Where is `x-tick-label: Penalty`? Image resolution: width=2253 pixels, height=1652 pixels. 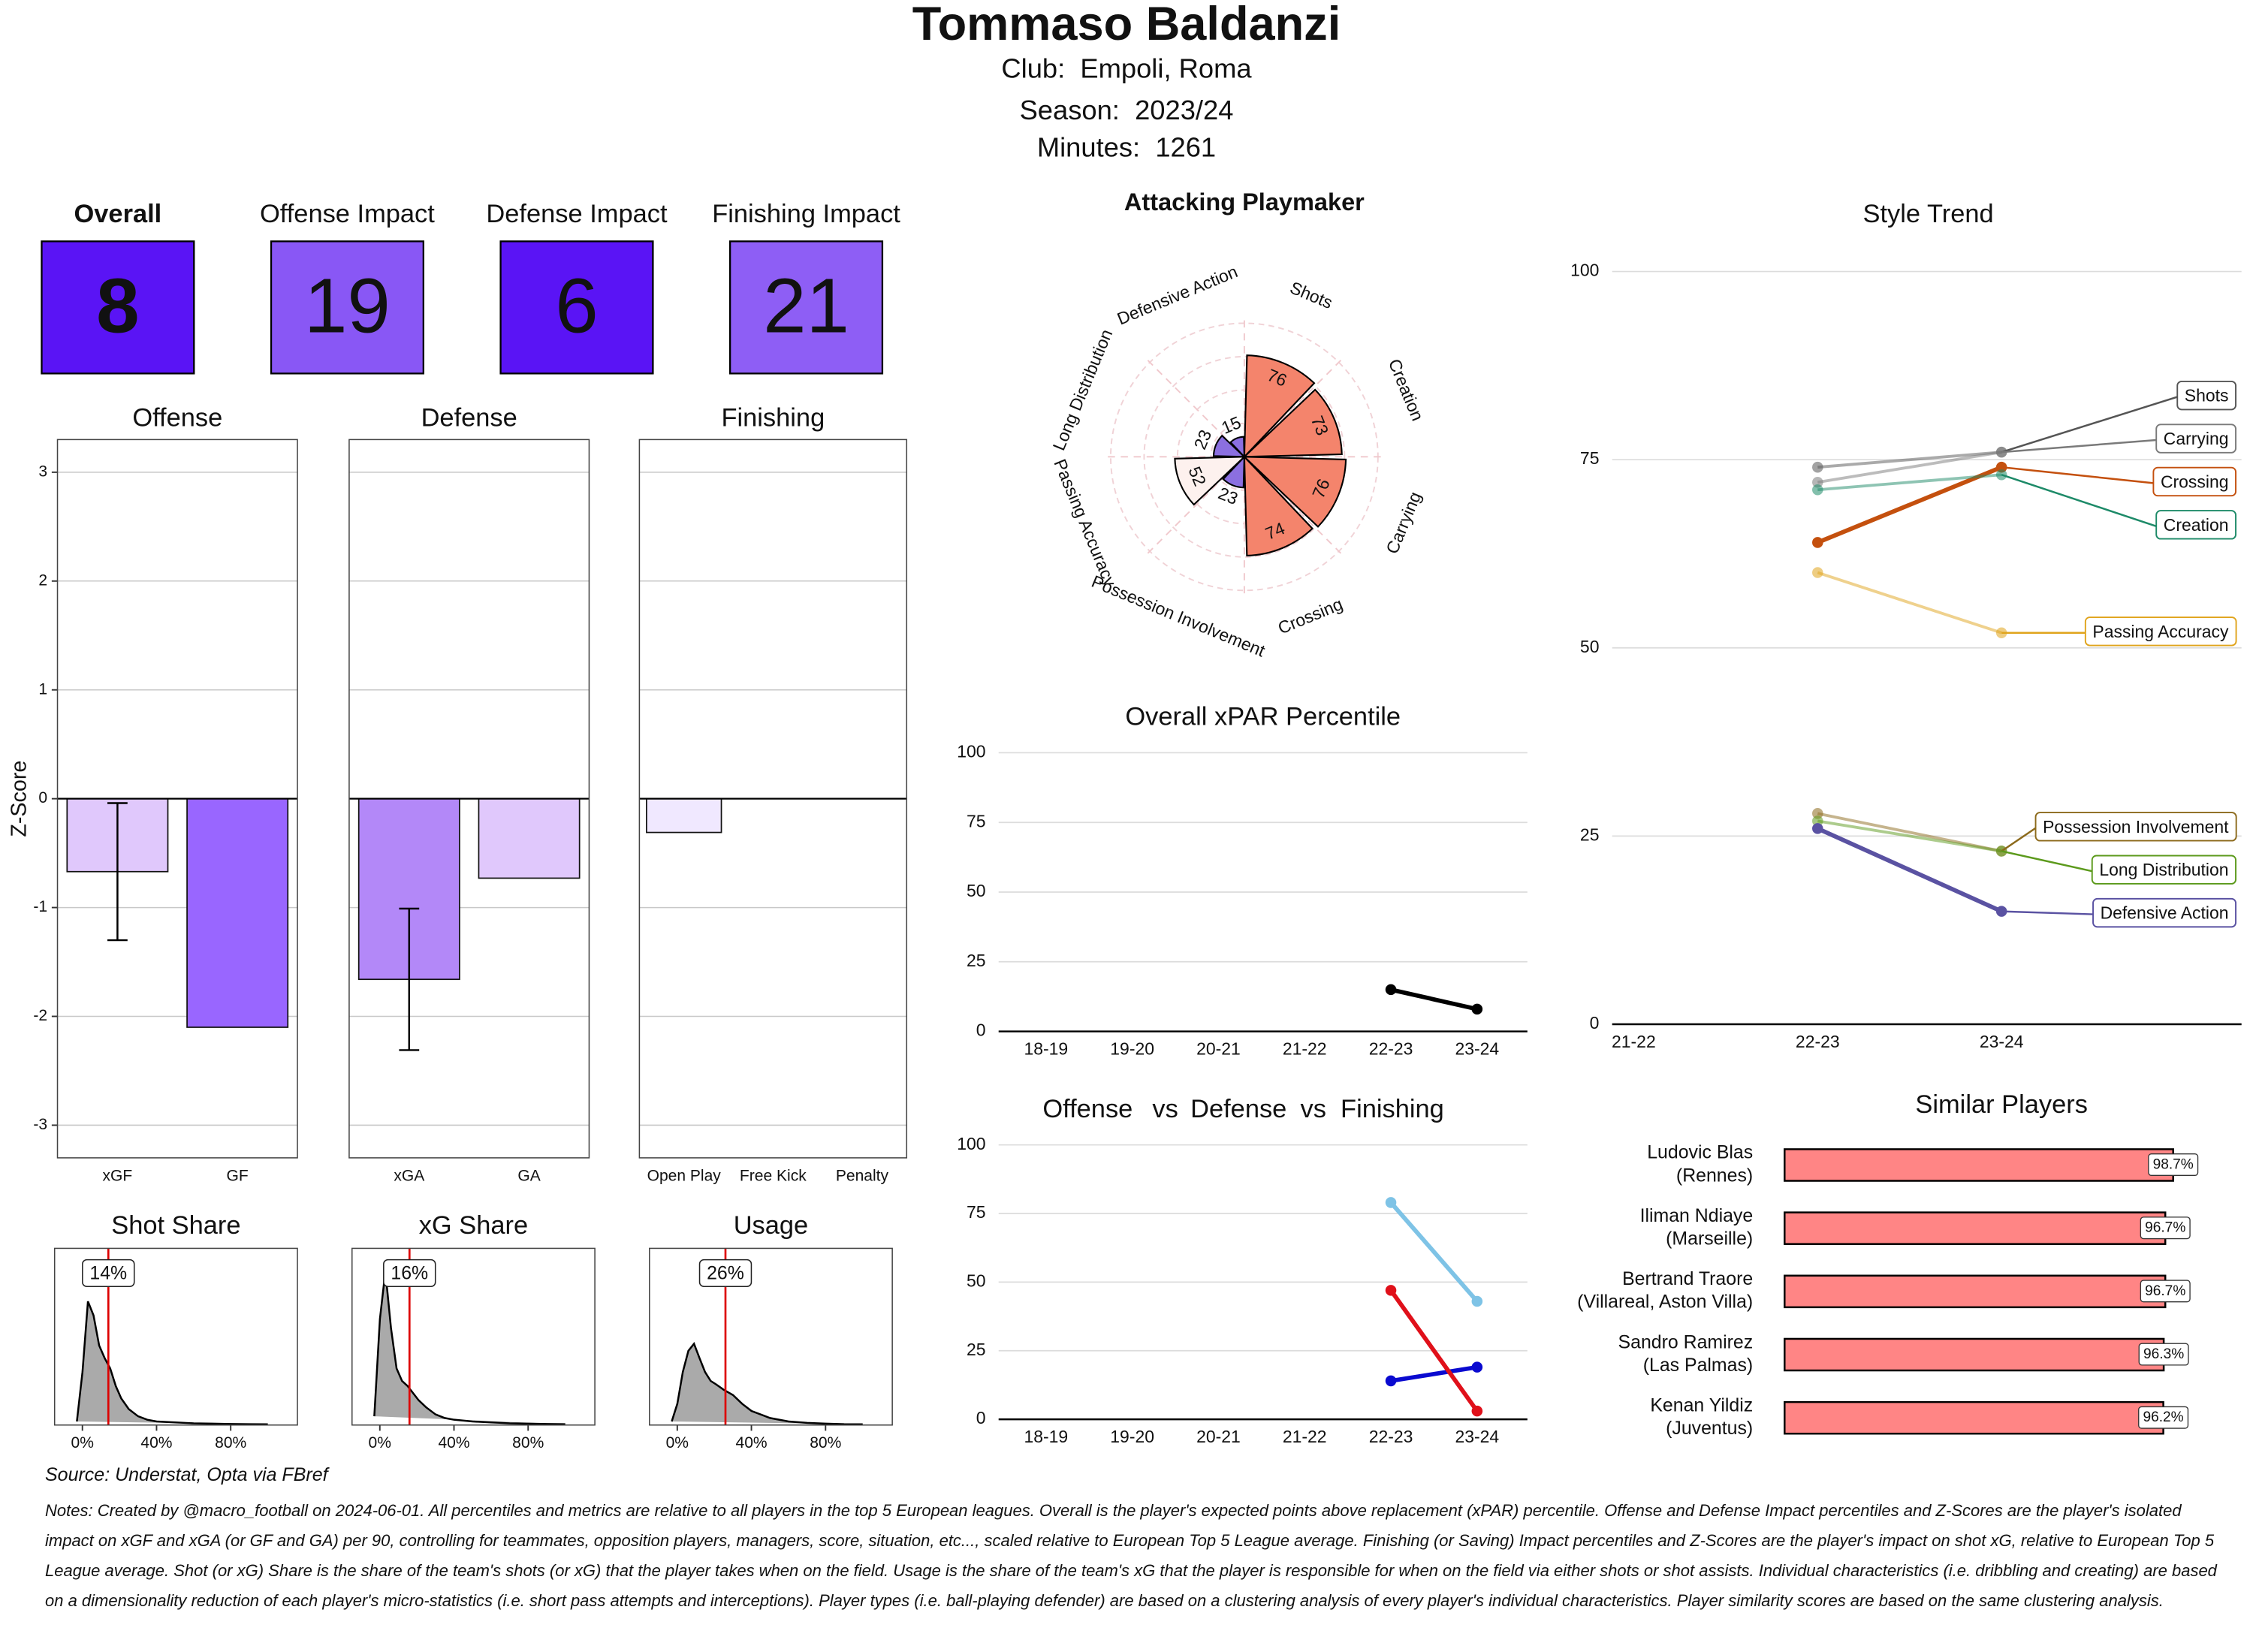
x-tick-label: Penalty is located at coordinates (863, 1175).